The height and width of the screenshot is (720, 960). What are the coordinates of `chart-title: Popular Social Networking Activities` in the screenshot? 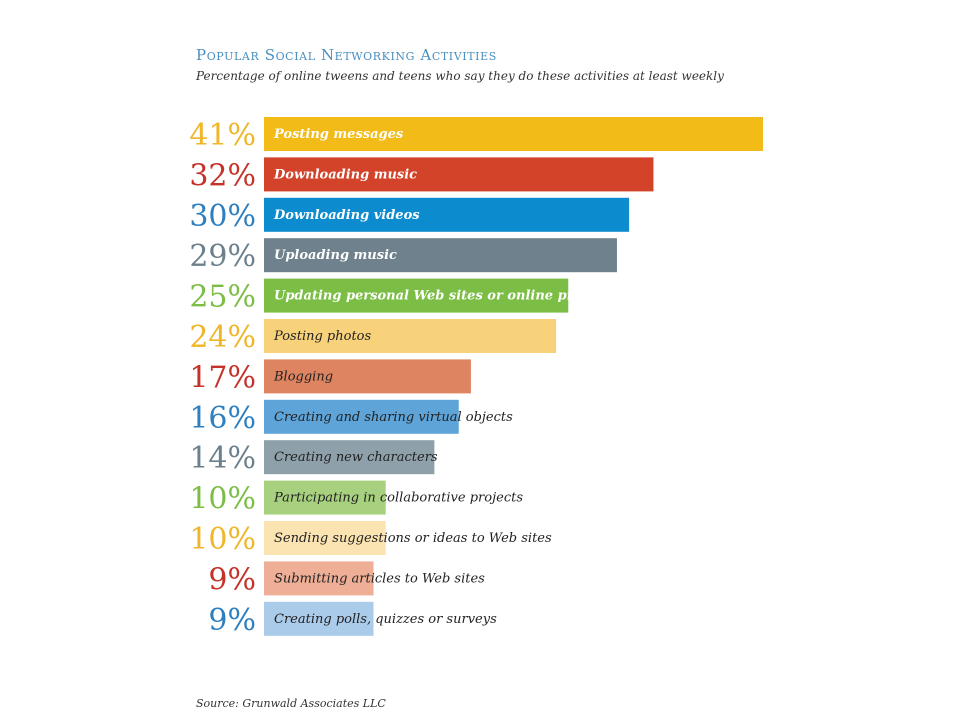 It's located at (346, 55).